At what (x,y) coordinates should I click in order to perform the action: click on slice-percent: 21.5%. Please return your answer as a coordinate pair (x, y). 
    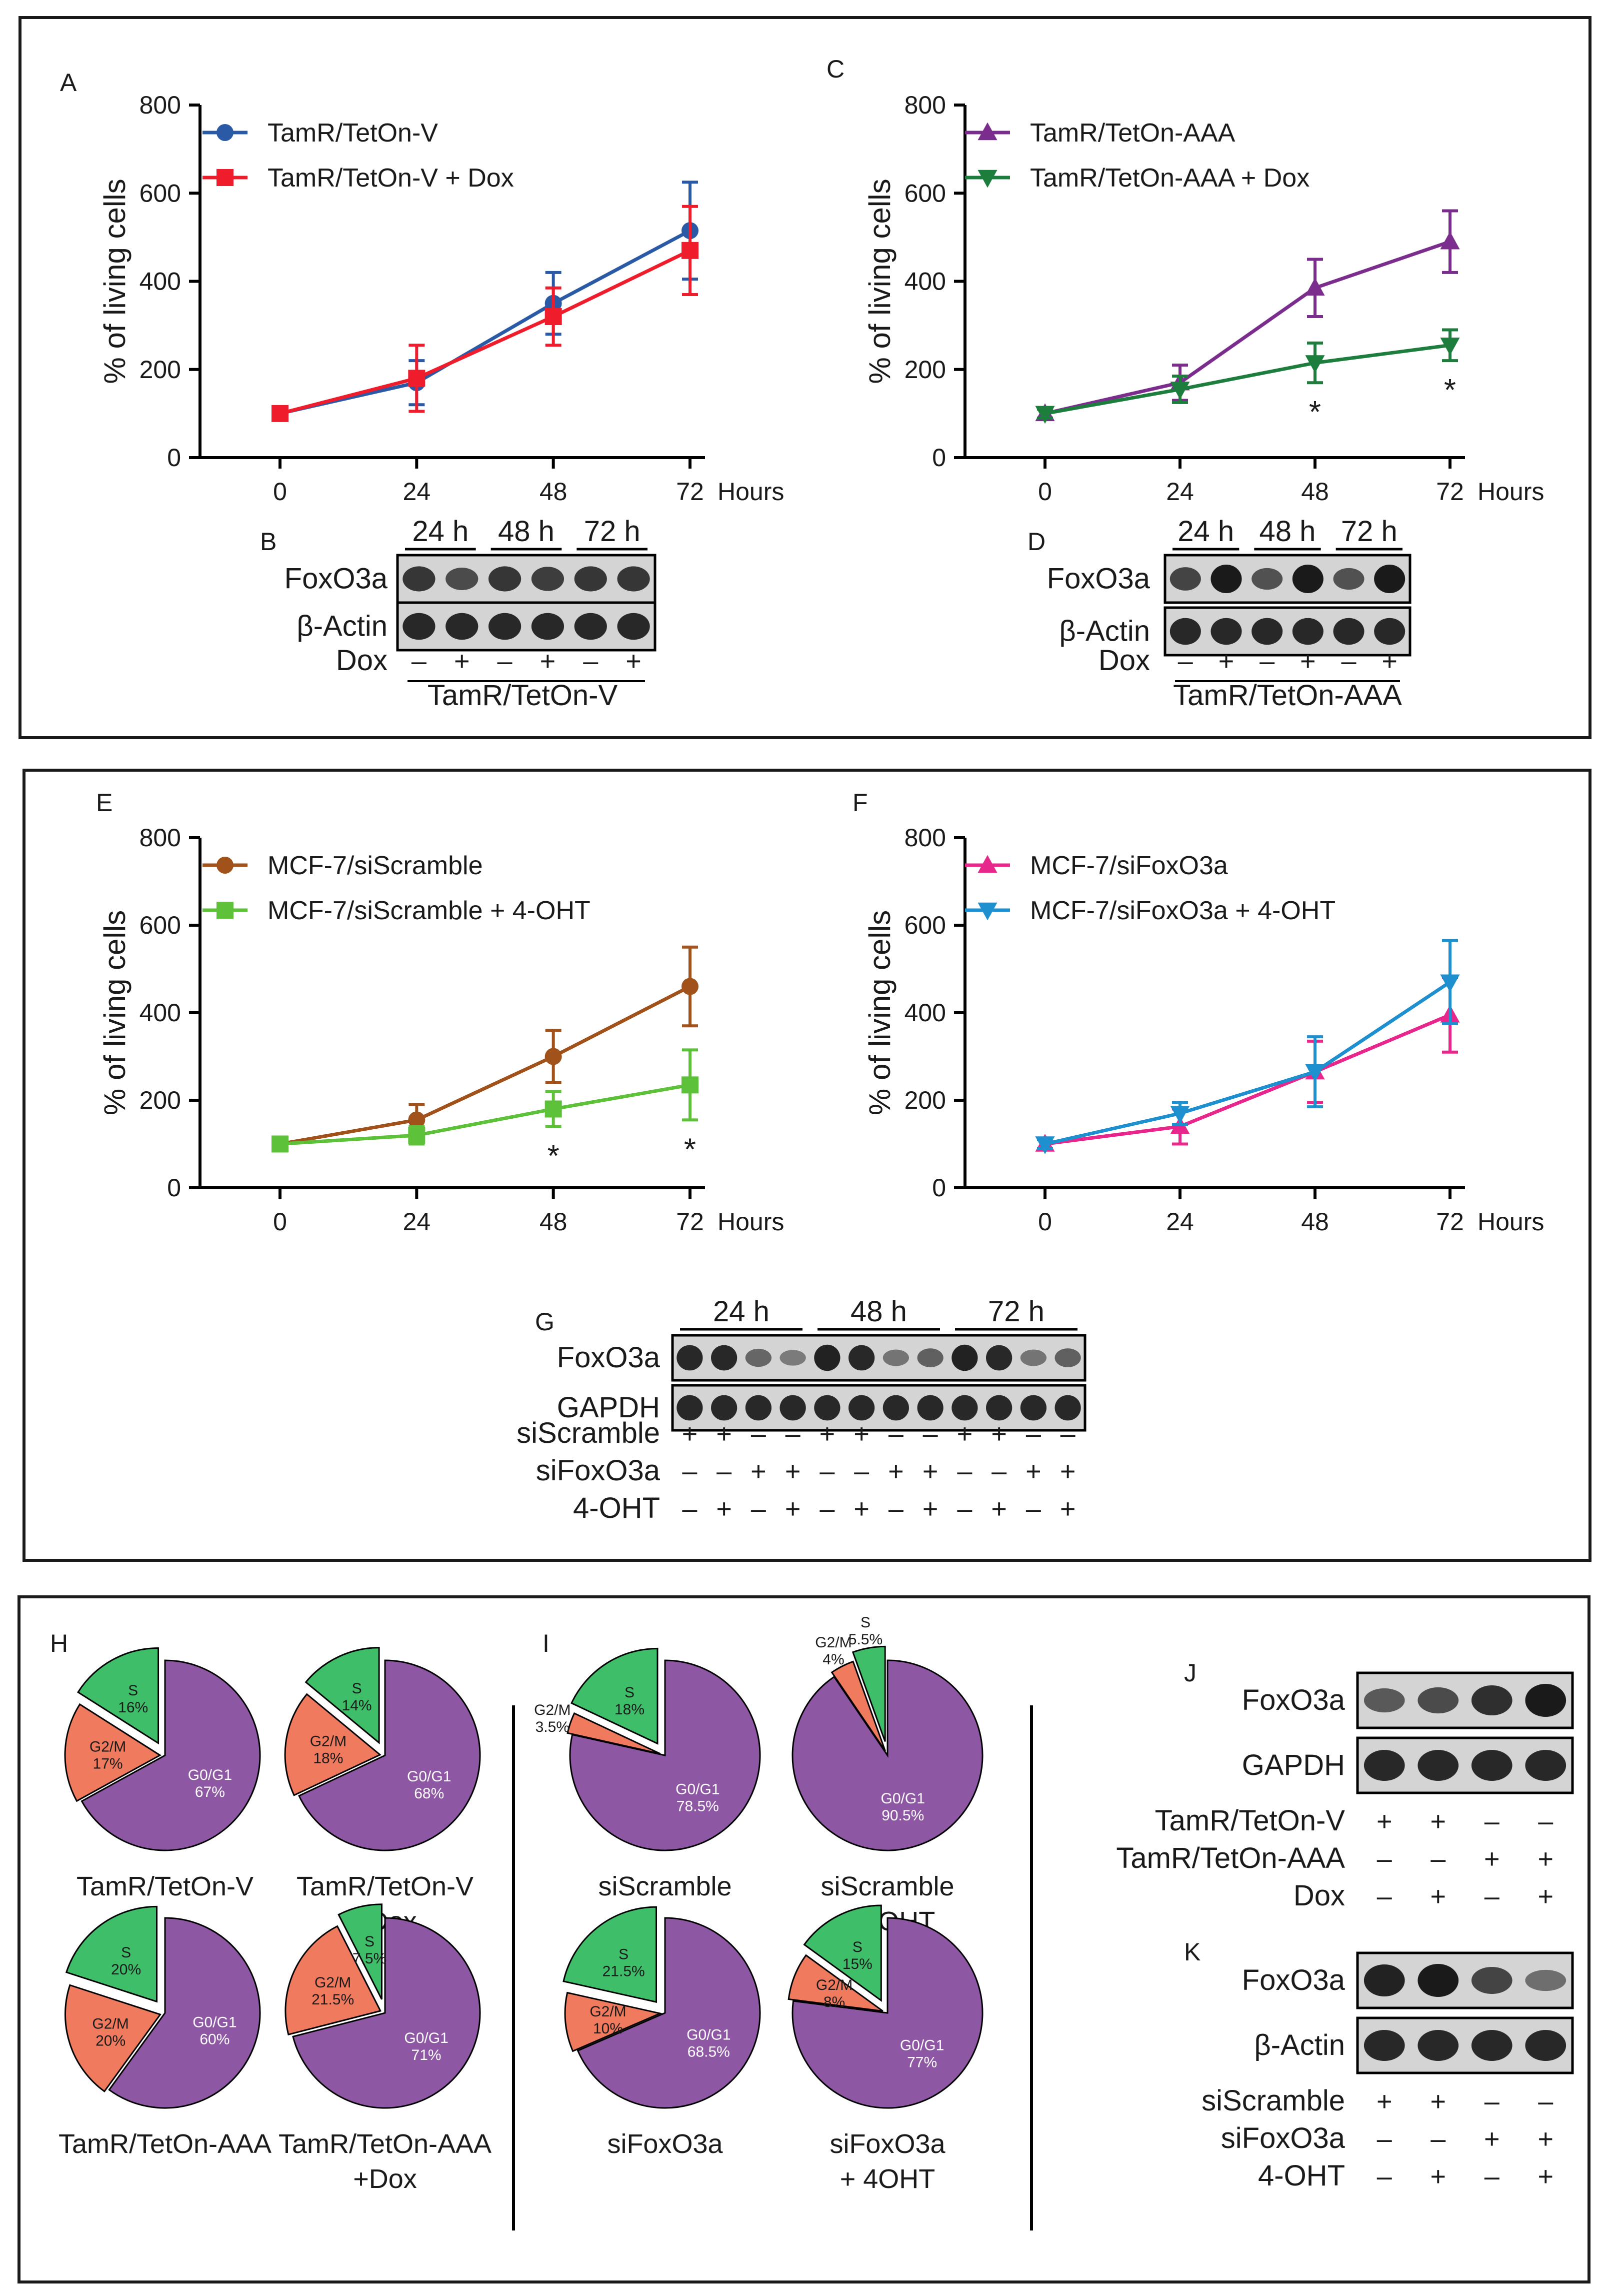
    Looking at the image, I should click on (623, 1971).